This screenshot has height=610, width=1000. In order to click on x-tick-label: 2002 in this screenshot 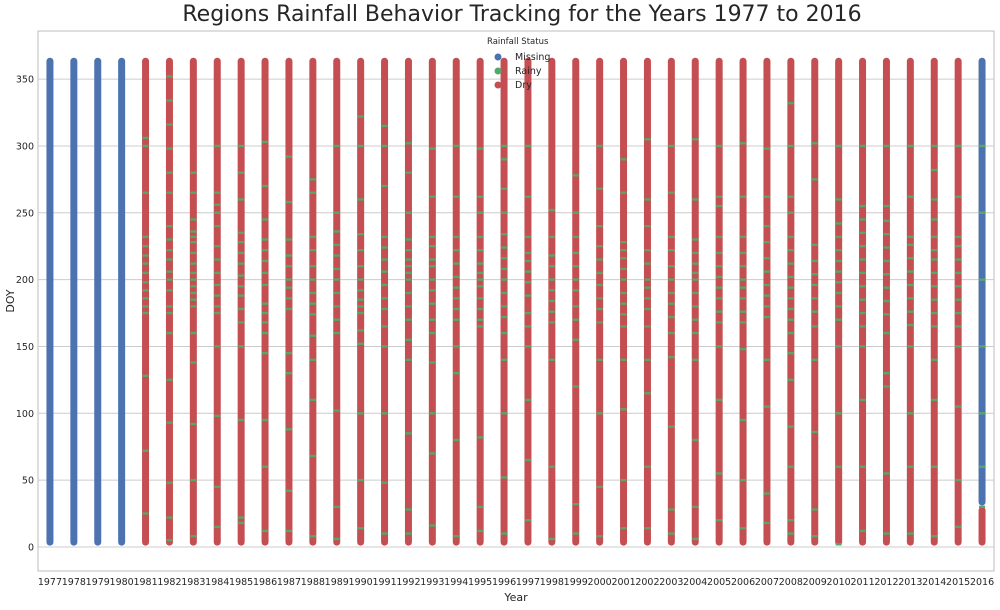, I will do `click(647, 582)`.